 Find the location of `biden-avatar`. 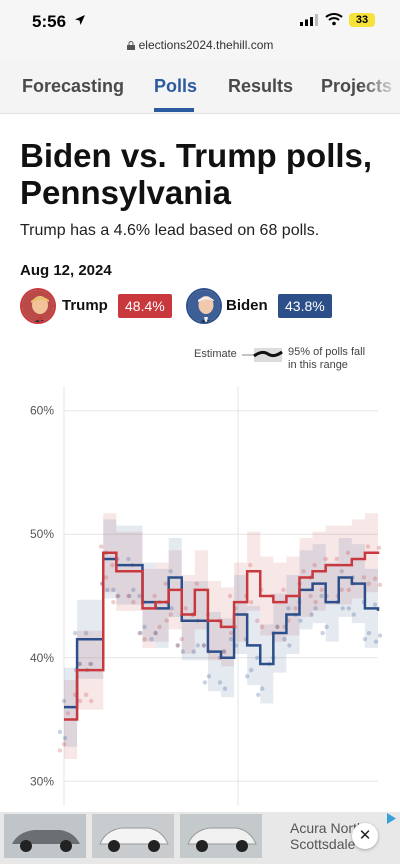

biden-avatar is located at coordinates (204, 306).